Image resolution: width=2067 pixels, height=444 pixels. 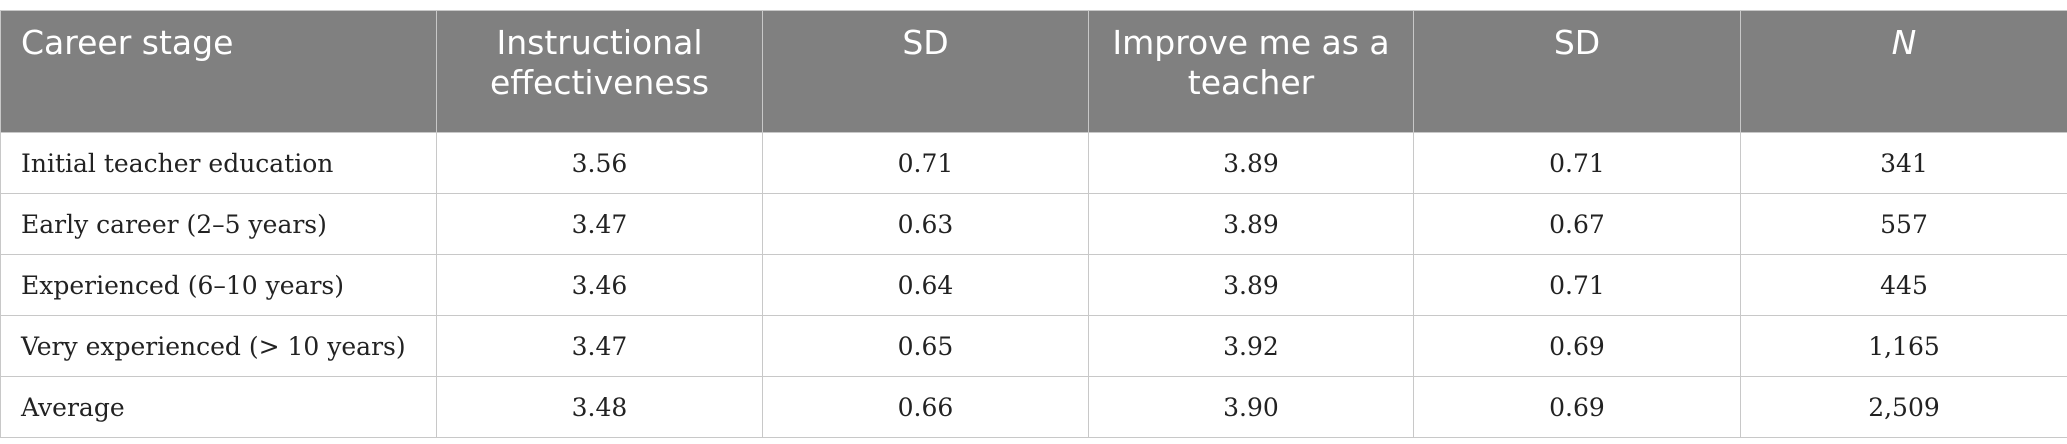 I want to click on header-cell: Improve me as a teacher, so click(x=1251, y=71).